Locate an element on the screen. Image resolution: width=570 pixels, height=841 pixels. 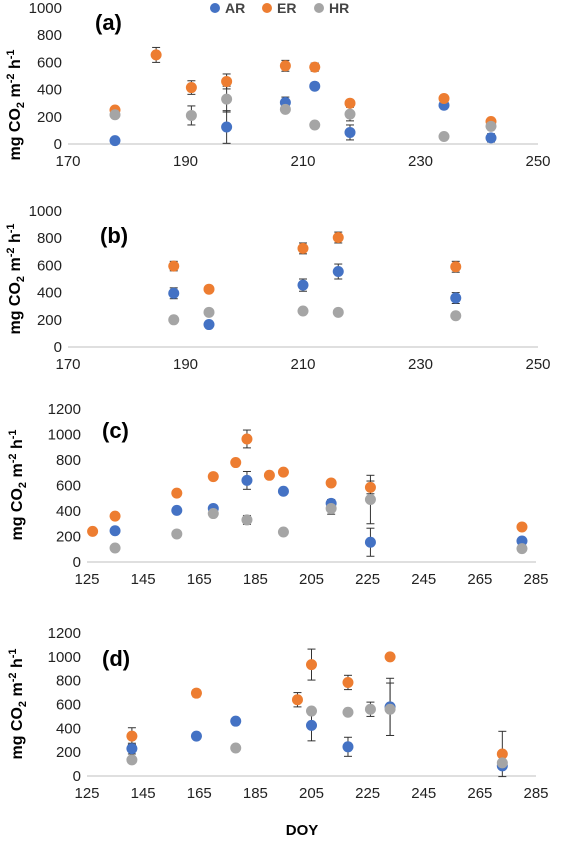
legend-label-ar: AR is located at coordinates (235, 8).